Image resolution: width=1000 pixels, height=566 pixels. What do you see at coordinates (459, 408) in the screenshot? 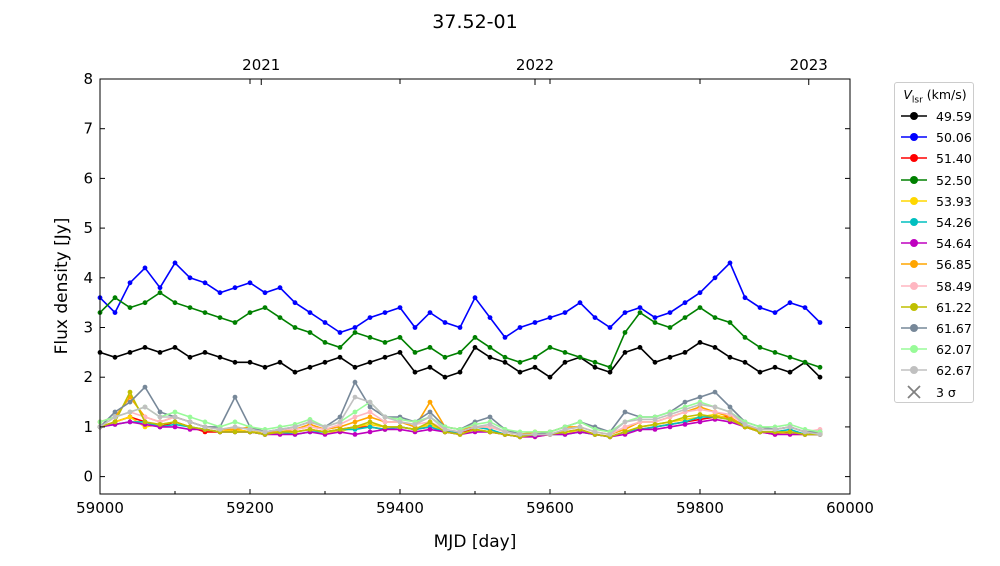
I see `series-line-61.67` at bounding box center [459, 408].